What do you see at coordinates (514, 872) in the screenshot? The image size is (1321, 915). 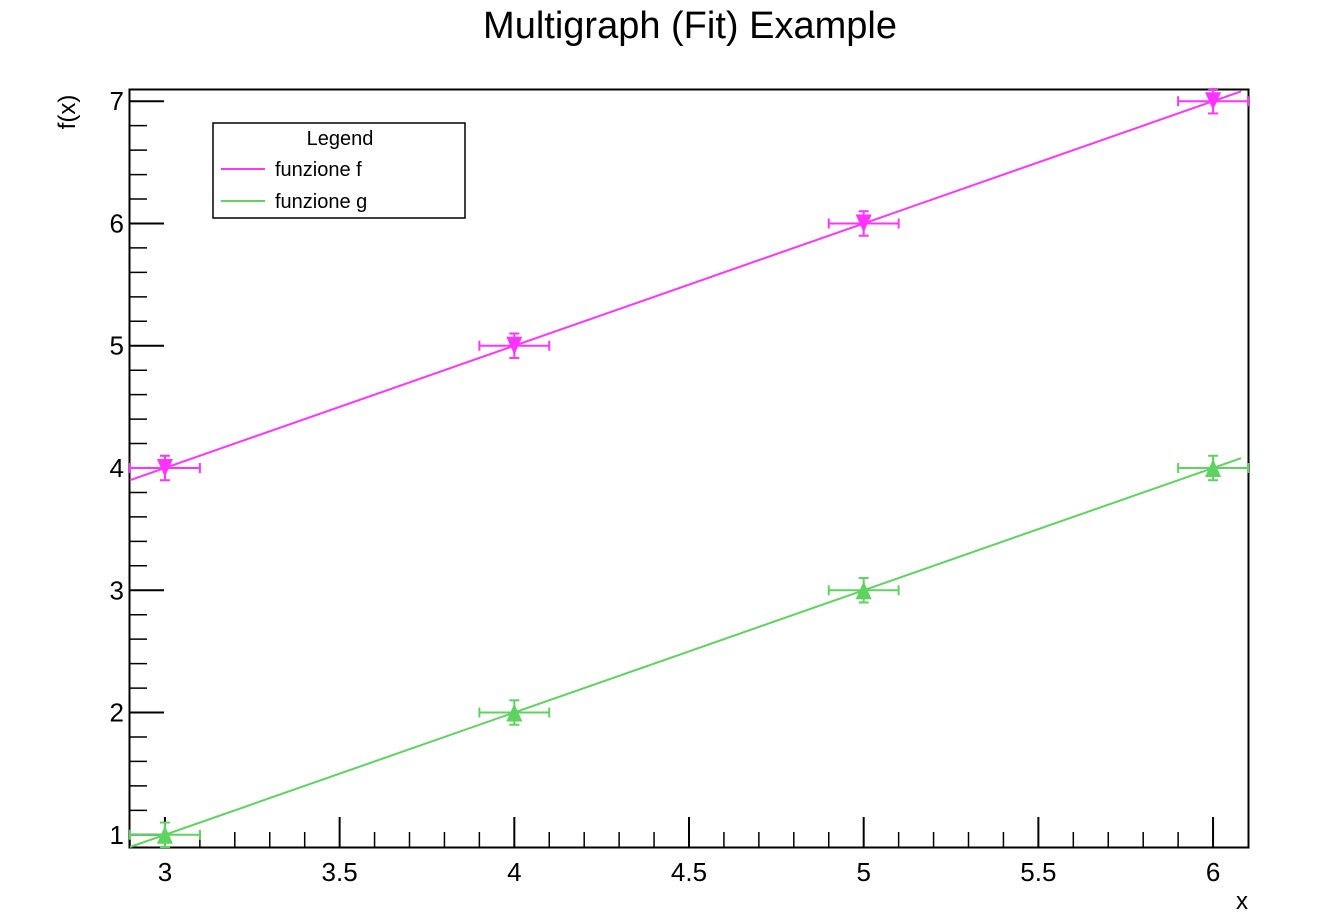 I see `x-tick-label: 4` at bounding box center [514, 872].